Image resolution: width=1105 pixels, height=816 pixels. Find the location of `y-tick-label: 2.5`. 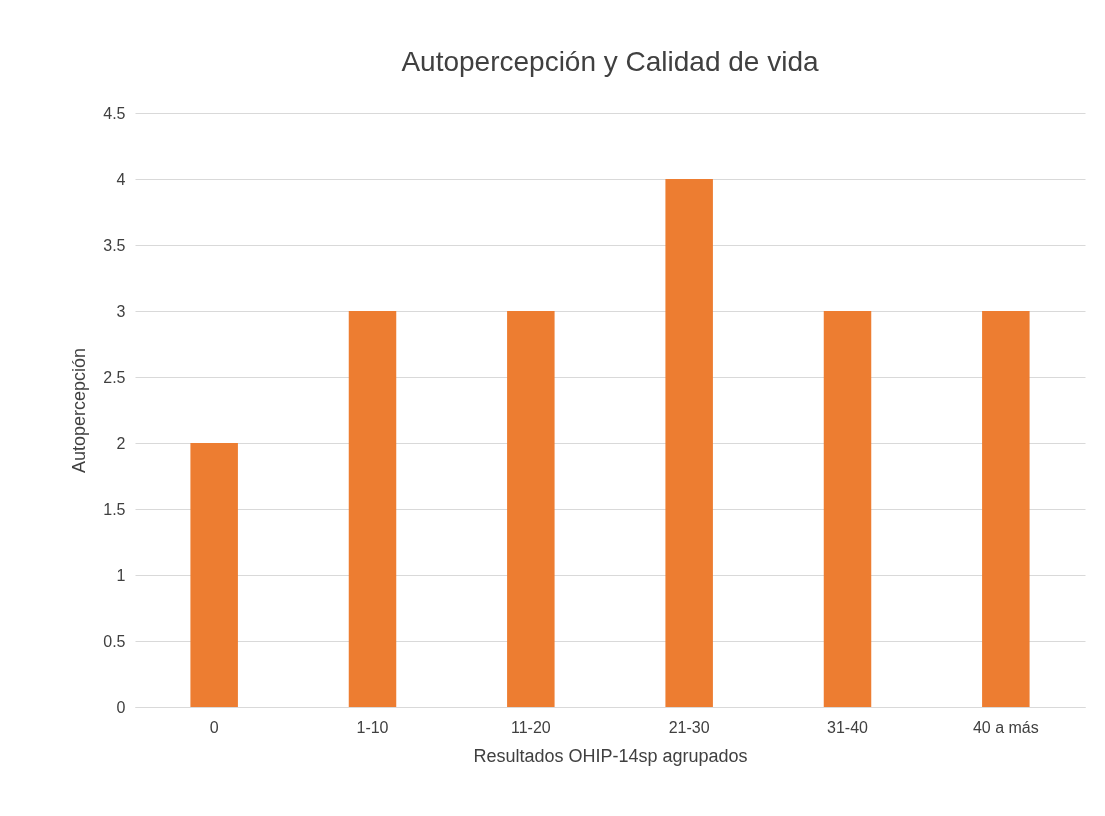

y-tick-label: 2.5 is located at coordinates (114, 377).